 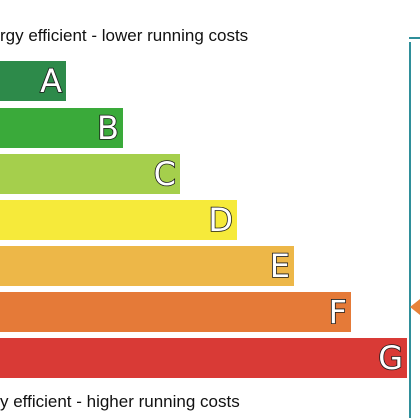 I want to click on rating-panel-border, so click(x=410, y=230).